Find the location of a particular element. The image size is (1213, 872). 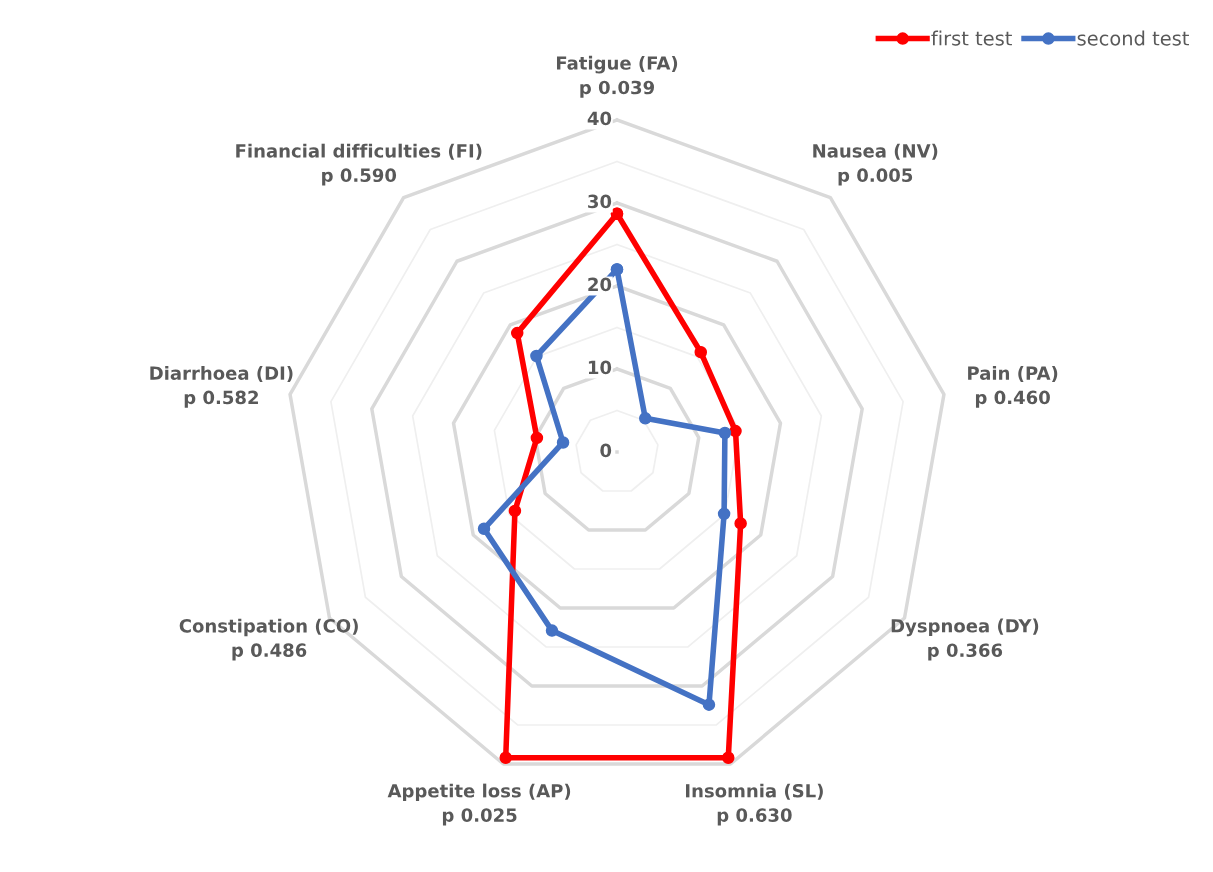

spoke-label: Appetite loss (AP) p 0.025 is located at coordinates (479, 804).